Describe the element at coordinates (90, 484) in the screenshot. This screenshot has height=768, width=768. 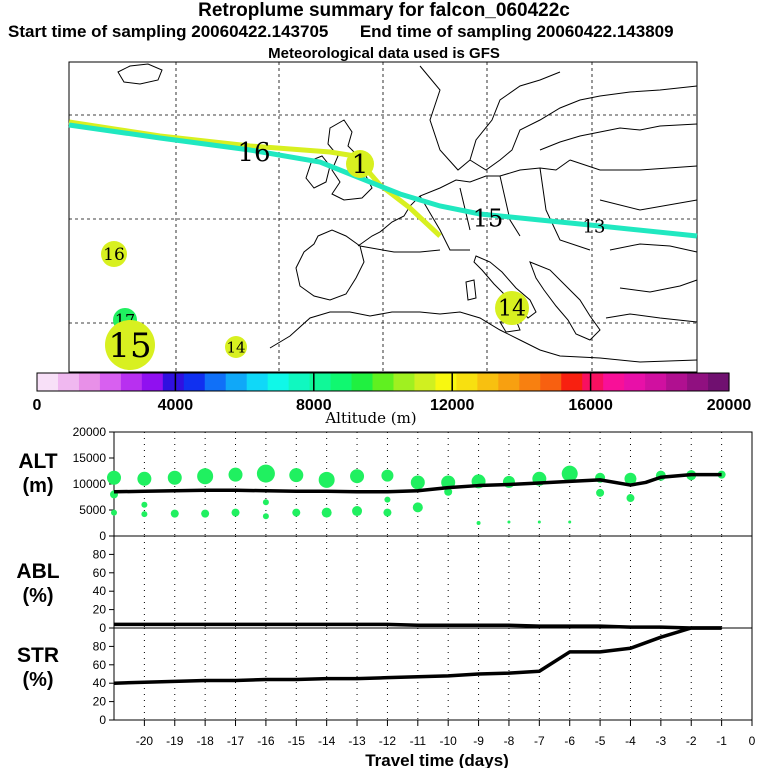
I see `y-tick-label-alt-2: 10000` at that location.